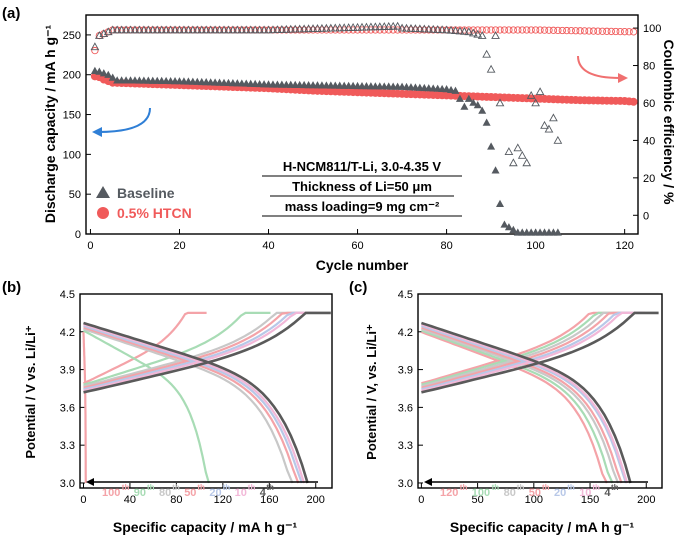  Describe the element at coordinates (649, 179) in the screenshot. I see `y2-tick-label: 20` at that location.